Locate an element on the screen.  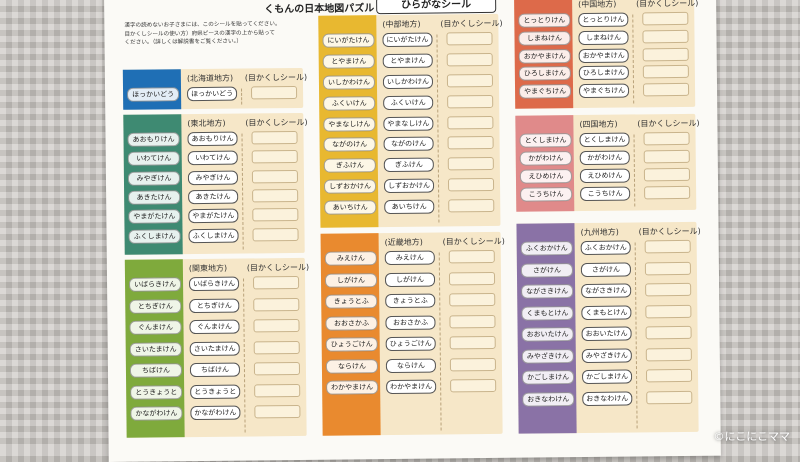
hiragana-sticker: ふくいけん is located at coordinates (349, 103).